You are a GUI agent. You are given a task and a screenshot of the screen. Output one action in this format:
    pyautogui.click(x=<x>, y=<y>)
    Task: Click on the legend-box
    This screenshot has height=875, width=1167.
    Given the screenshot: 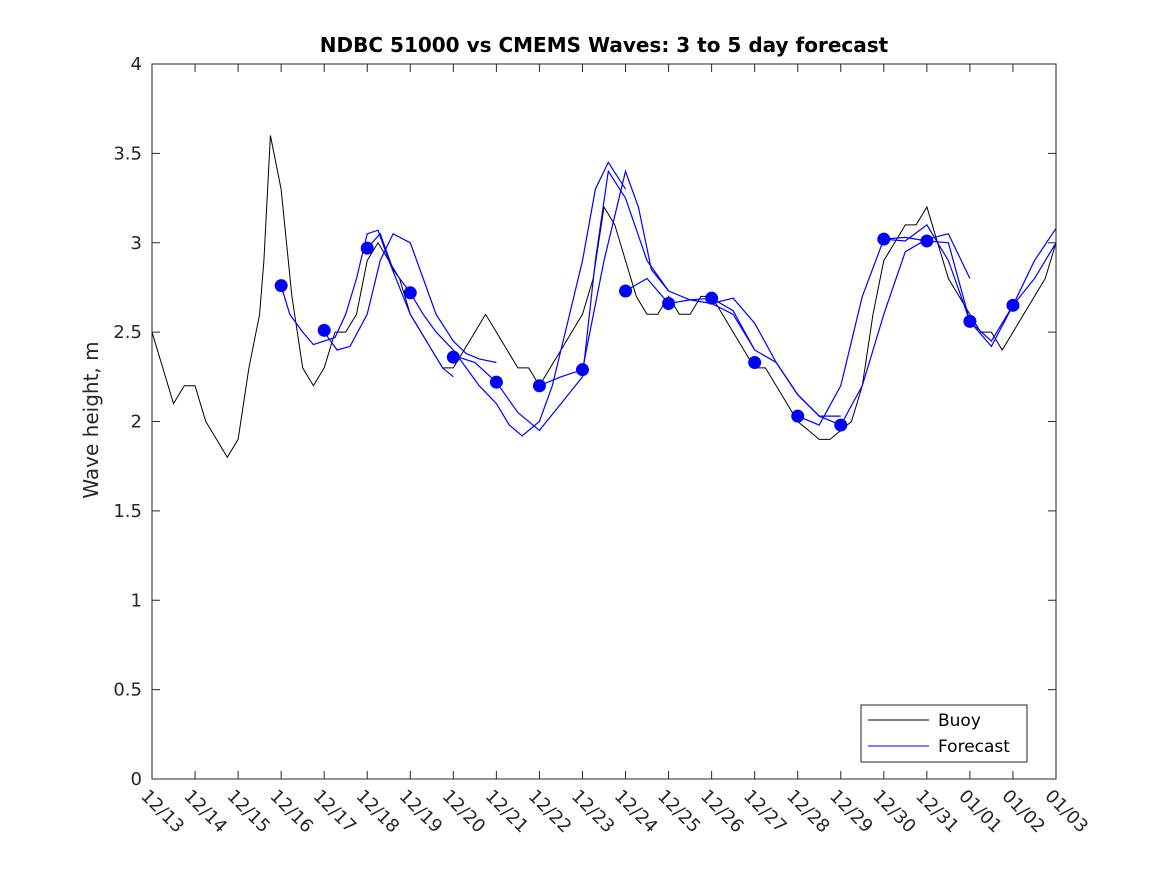 What is the action you would take?
    pyautogui.click(x=944, y=733)
    